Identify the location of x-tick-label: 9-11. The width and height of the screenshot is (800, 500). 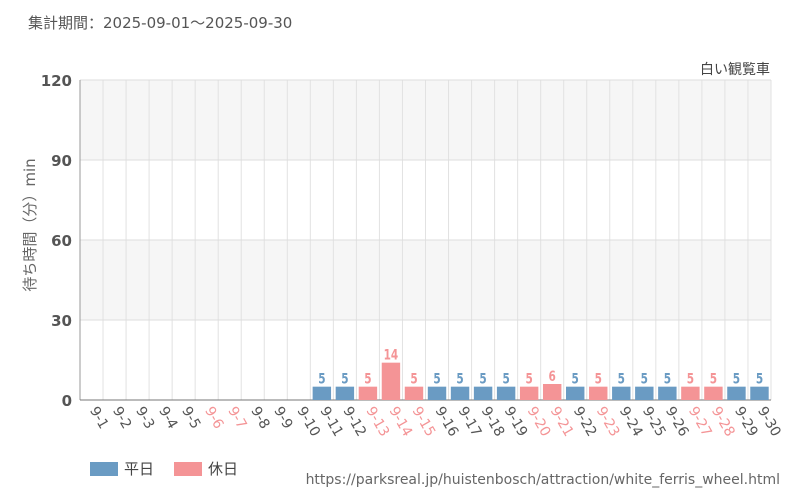
(331, 422).